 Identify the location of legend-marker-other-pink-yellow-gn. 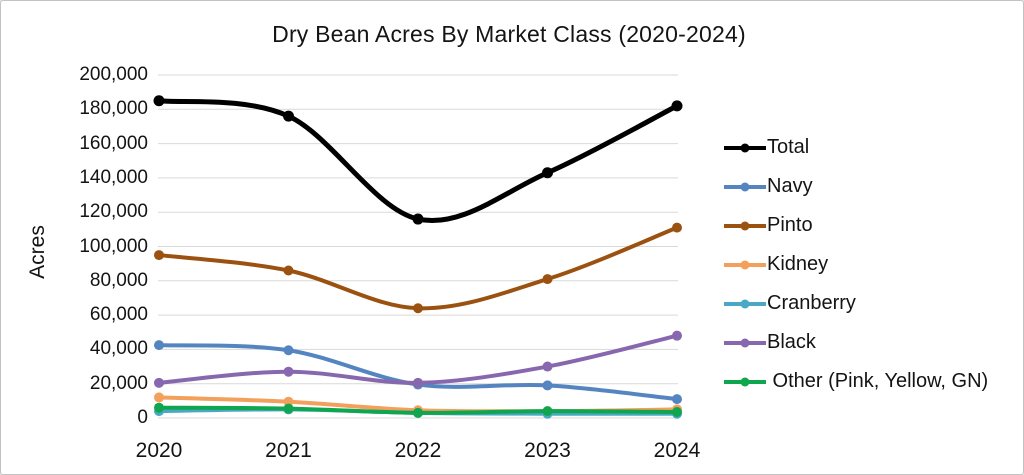
(745, 381).